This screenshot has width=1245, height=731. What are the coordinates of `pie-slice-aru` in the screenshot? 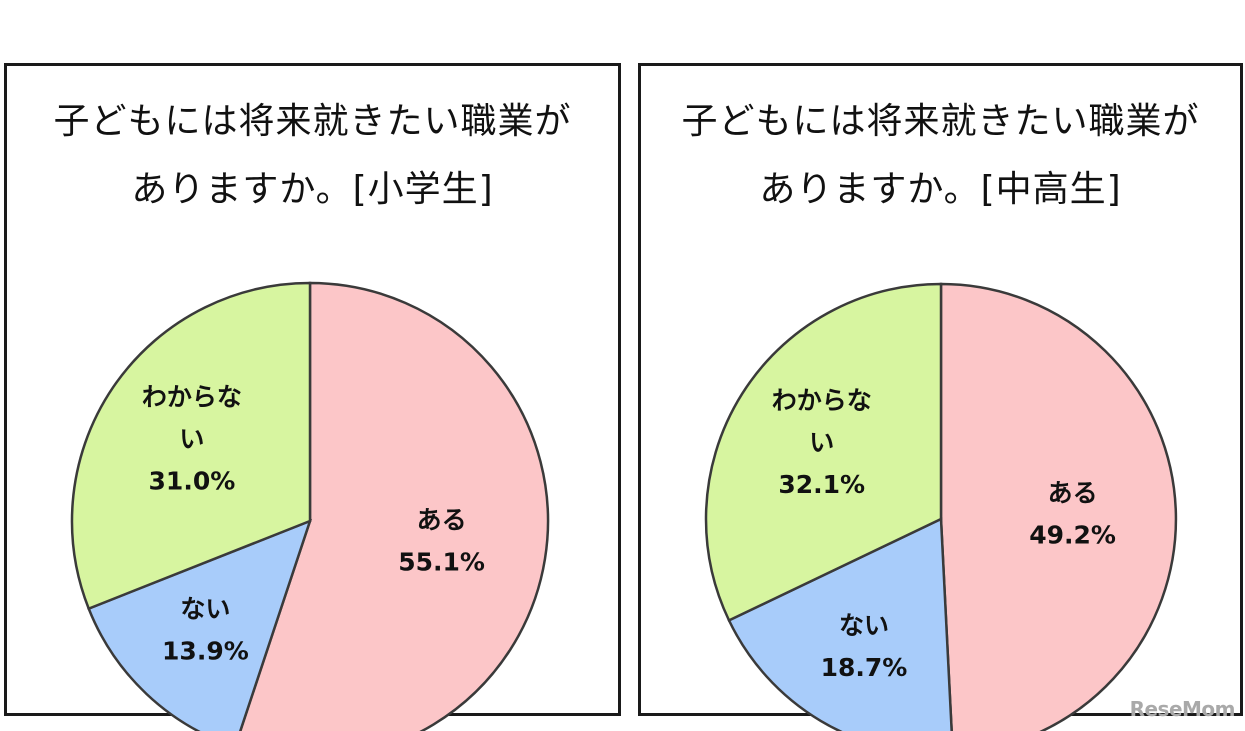 It's located at (1058, 506).